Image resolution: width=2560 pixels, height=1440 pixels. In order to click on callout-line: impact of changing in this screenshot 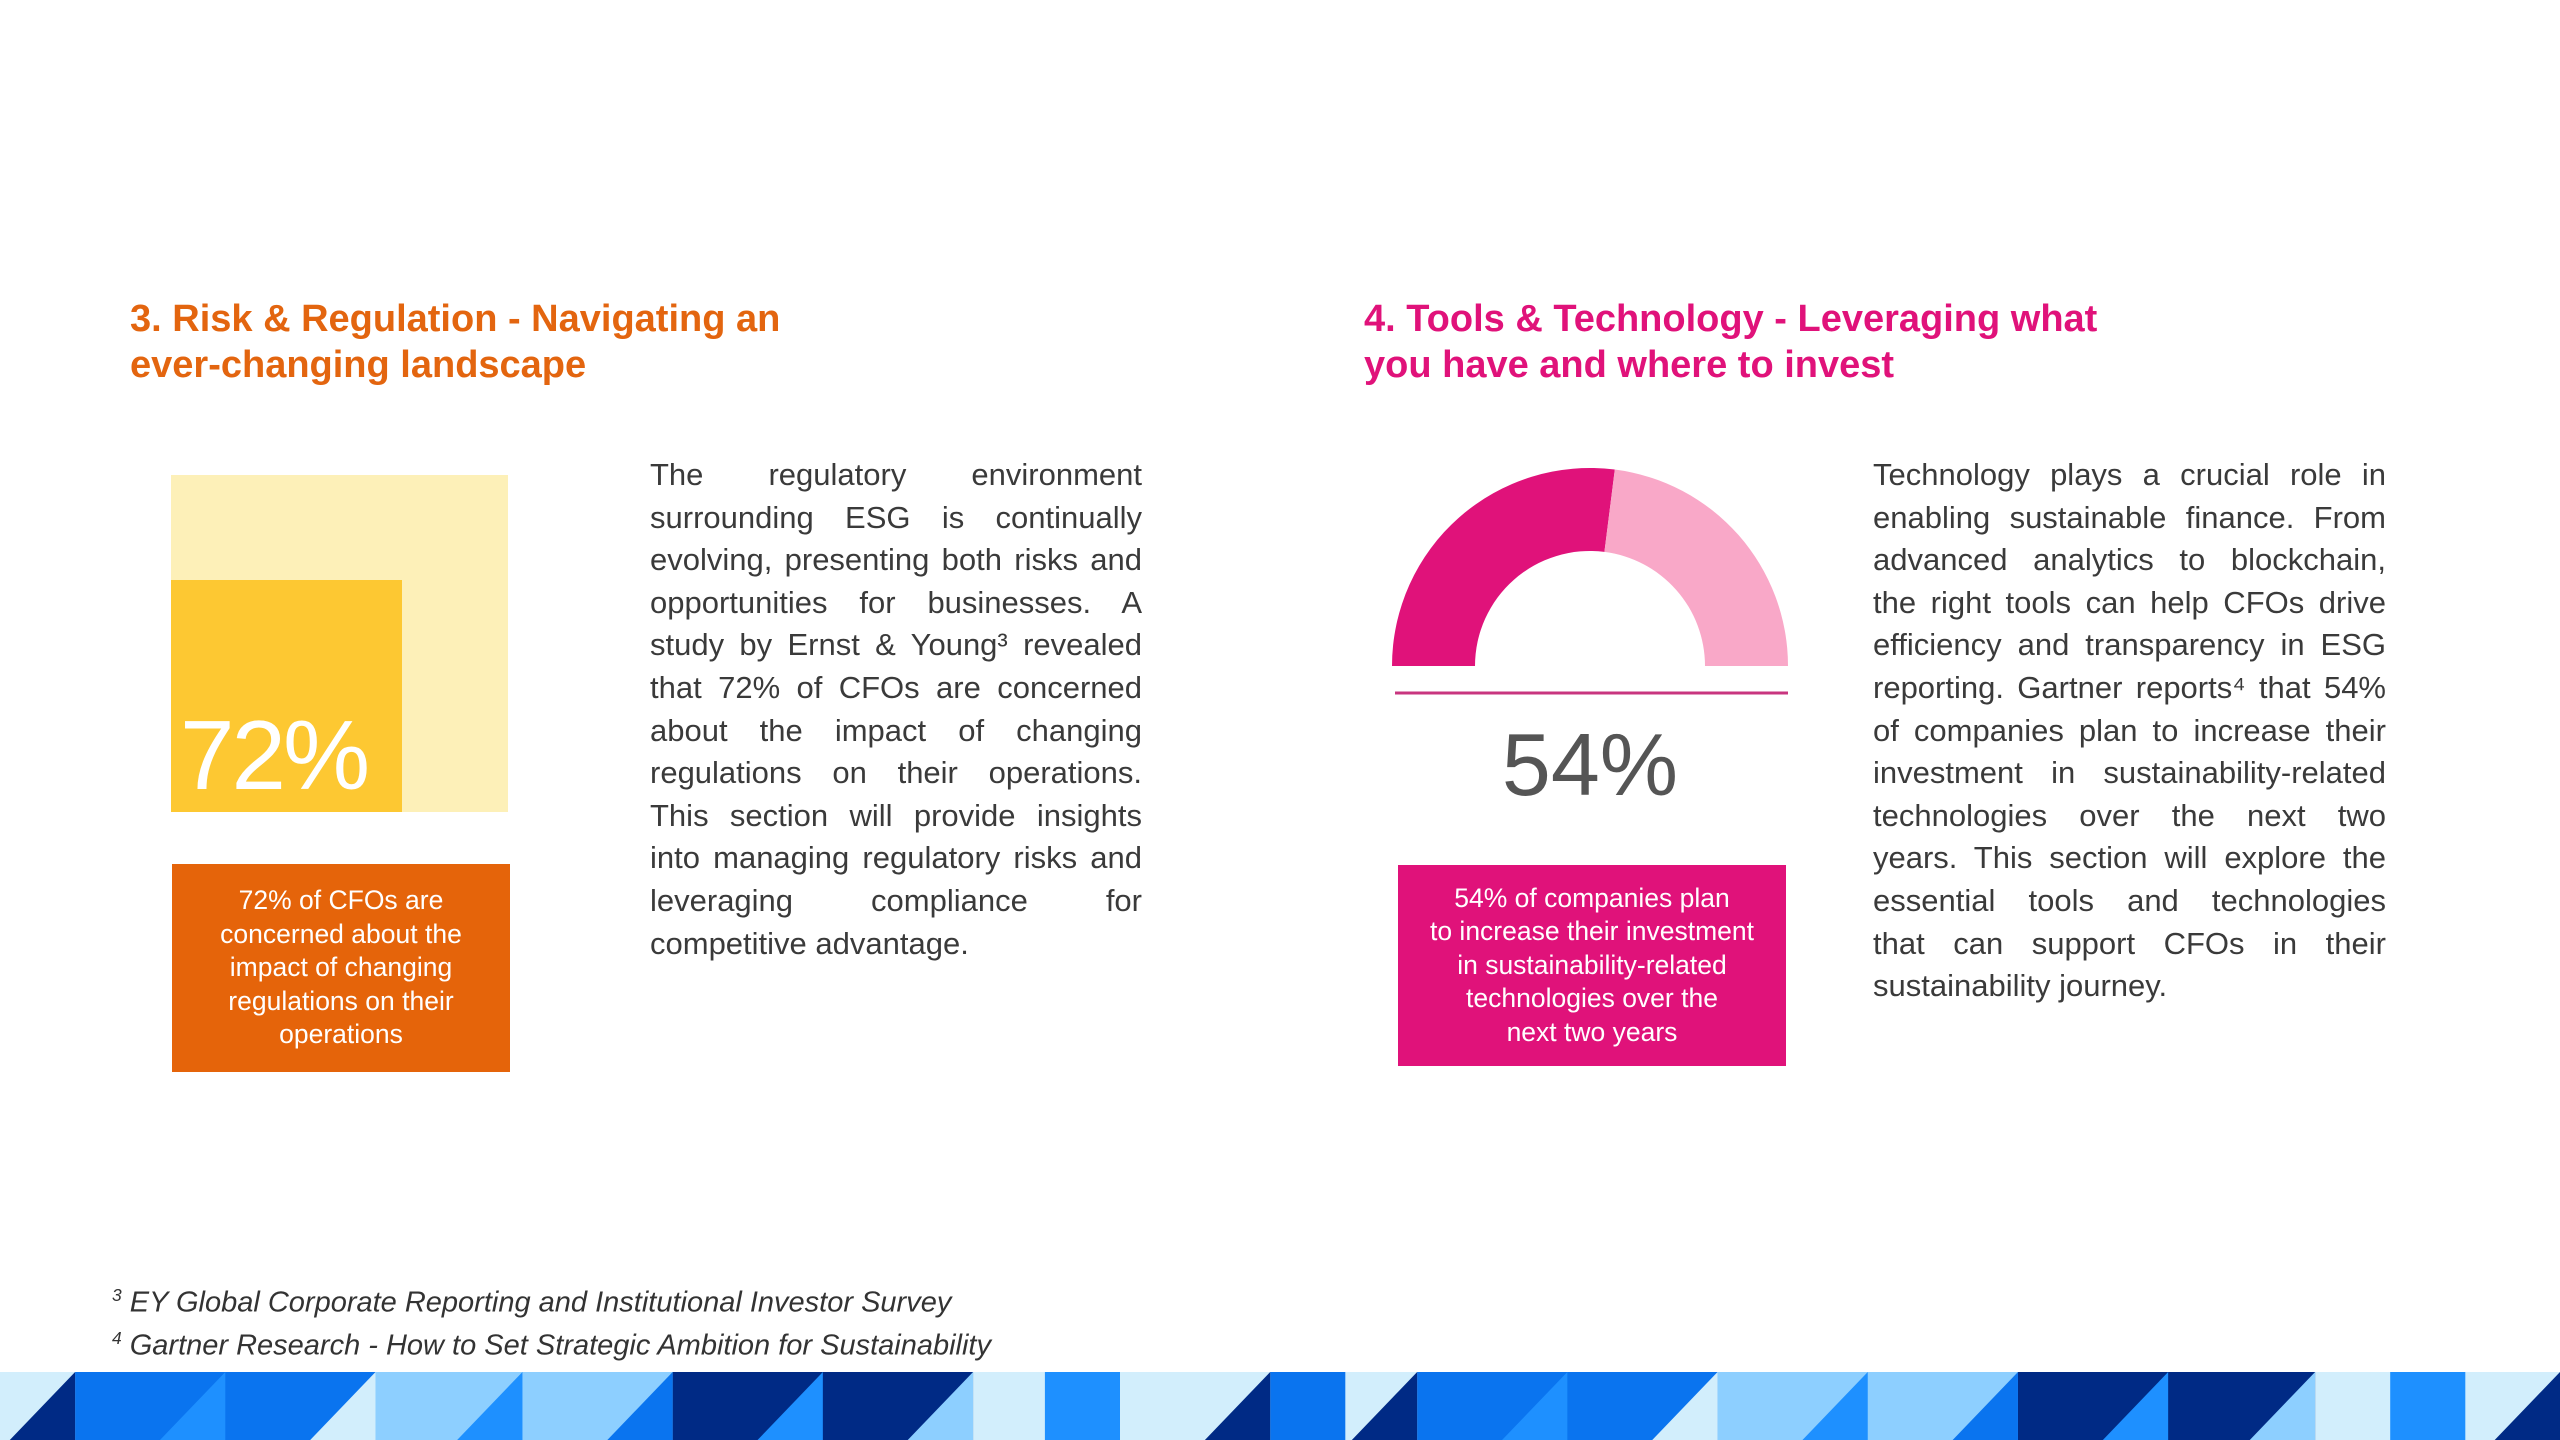, I will do `click(341, 967)`.